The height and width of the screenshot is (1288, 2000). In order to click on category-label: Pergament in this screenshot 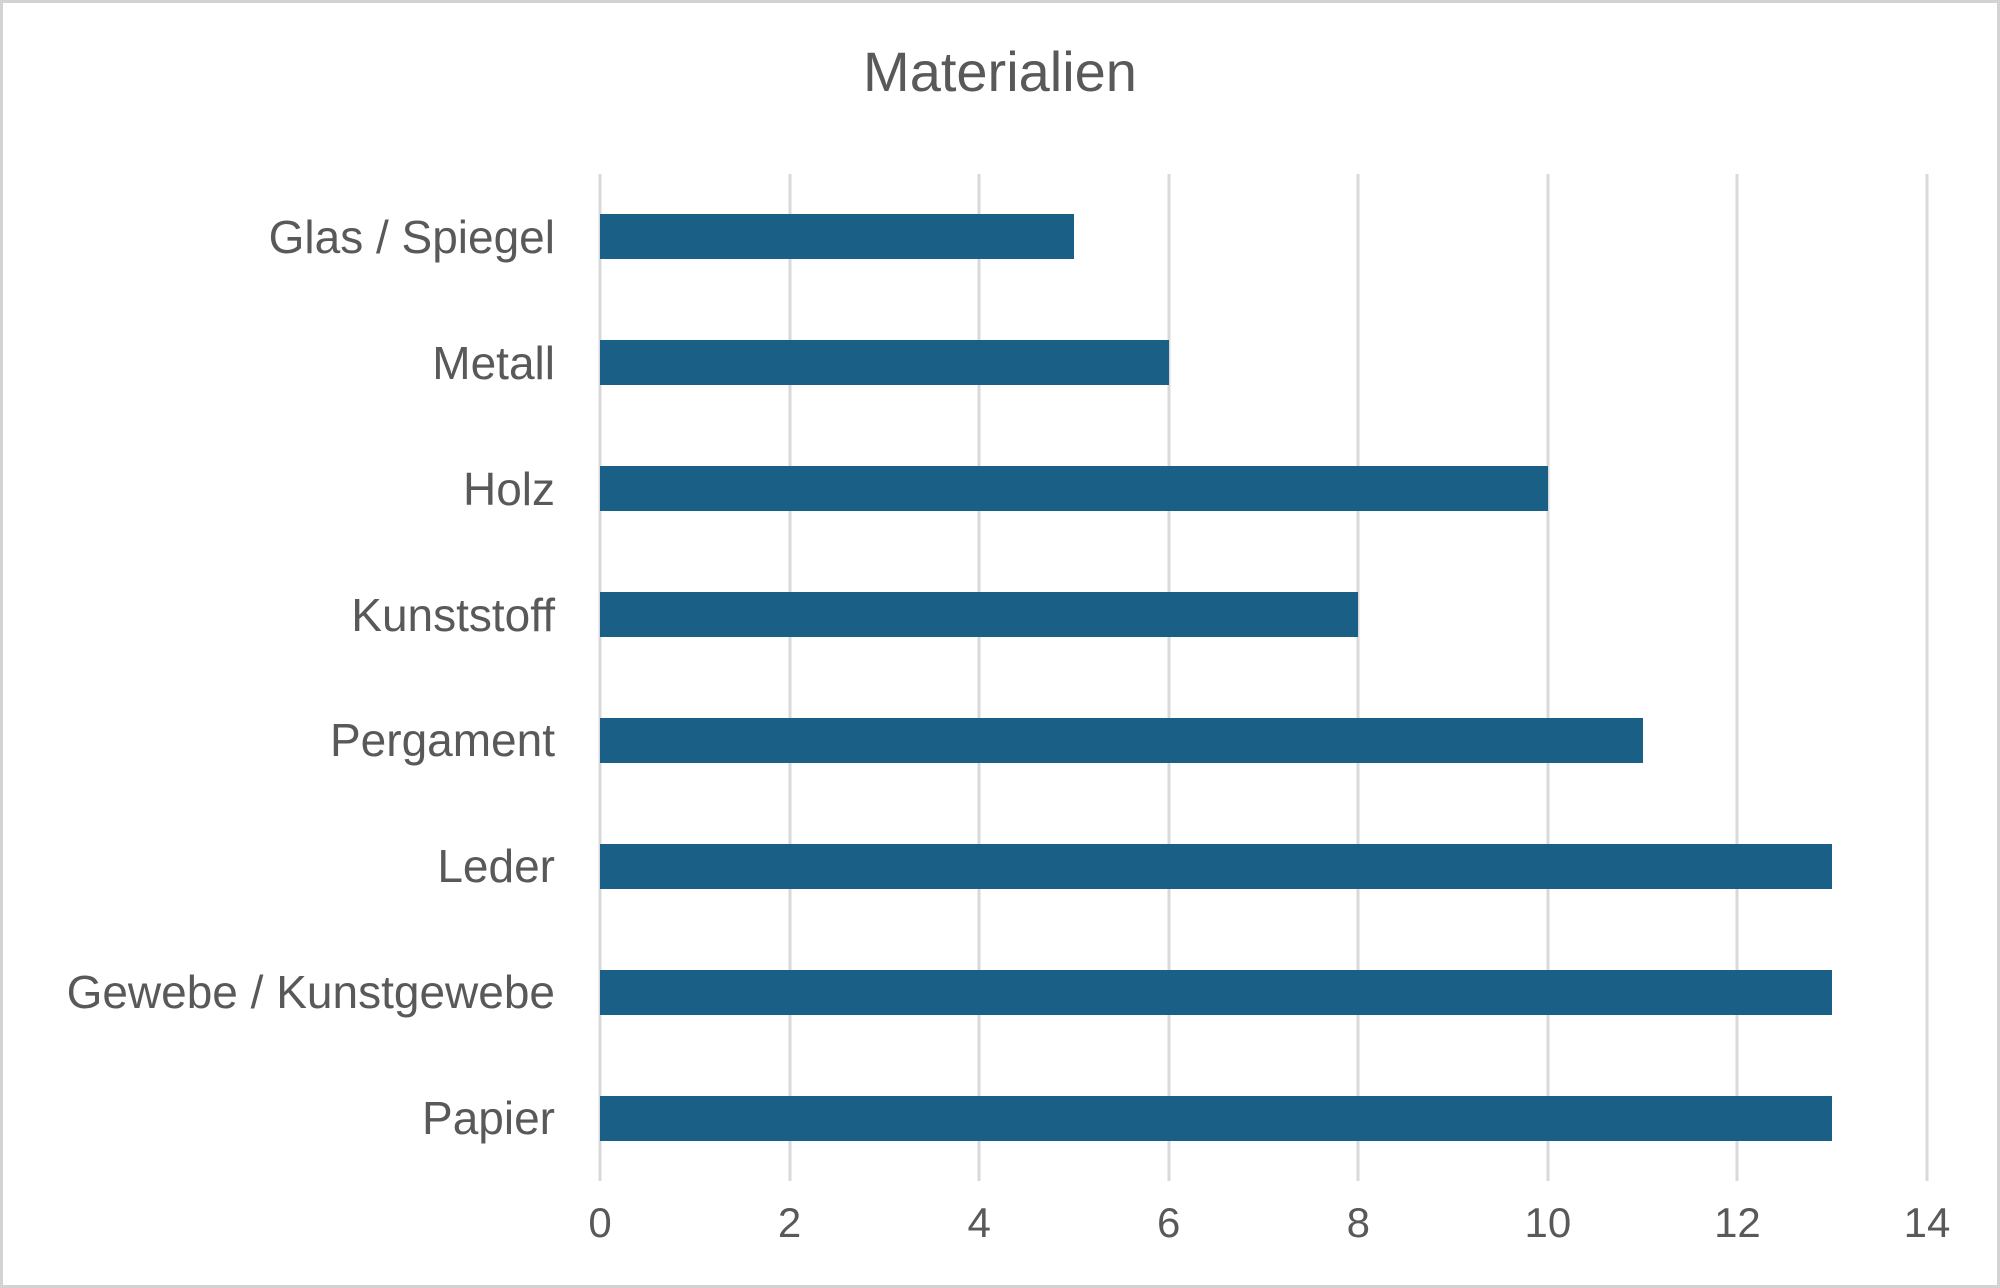, I will do `click(442, 740)`.